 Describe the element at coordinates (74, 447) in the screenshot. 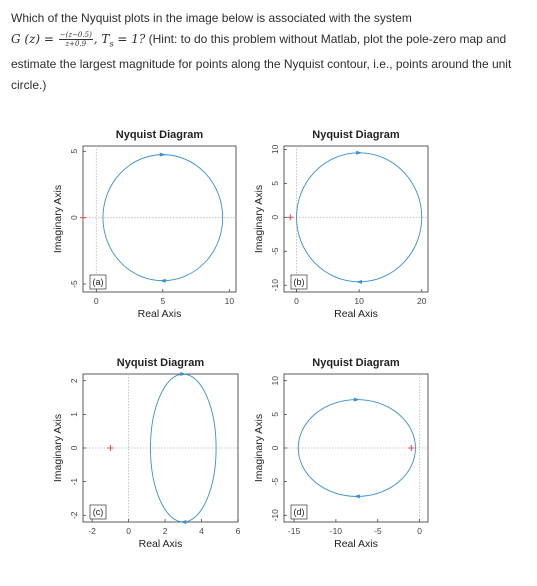

I see `panel-c-ytick-label: 0` at that location.